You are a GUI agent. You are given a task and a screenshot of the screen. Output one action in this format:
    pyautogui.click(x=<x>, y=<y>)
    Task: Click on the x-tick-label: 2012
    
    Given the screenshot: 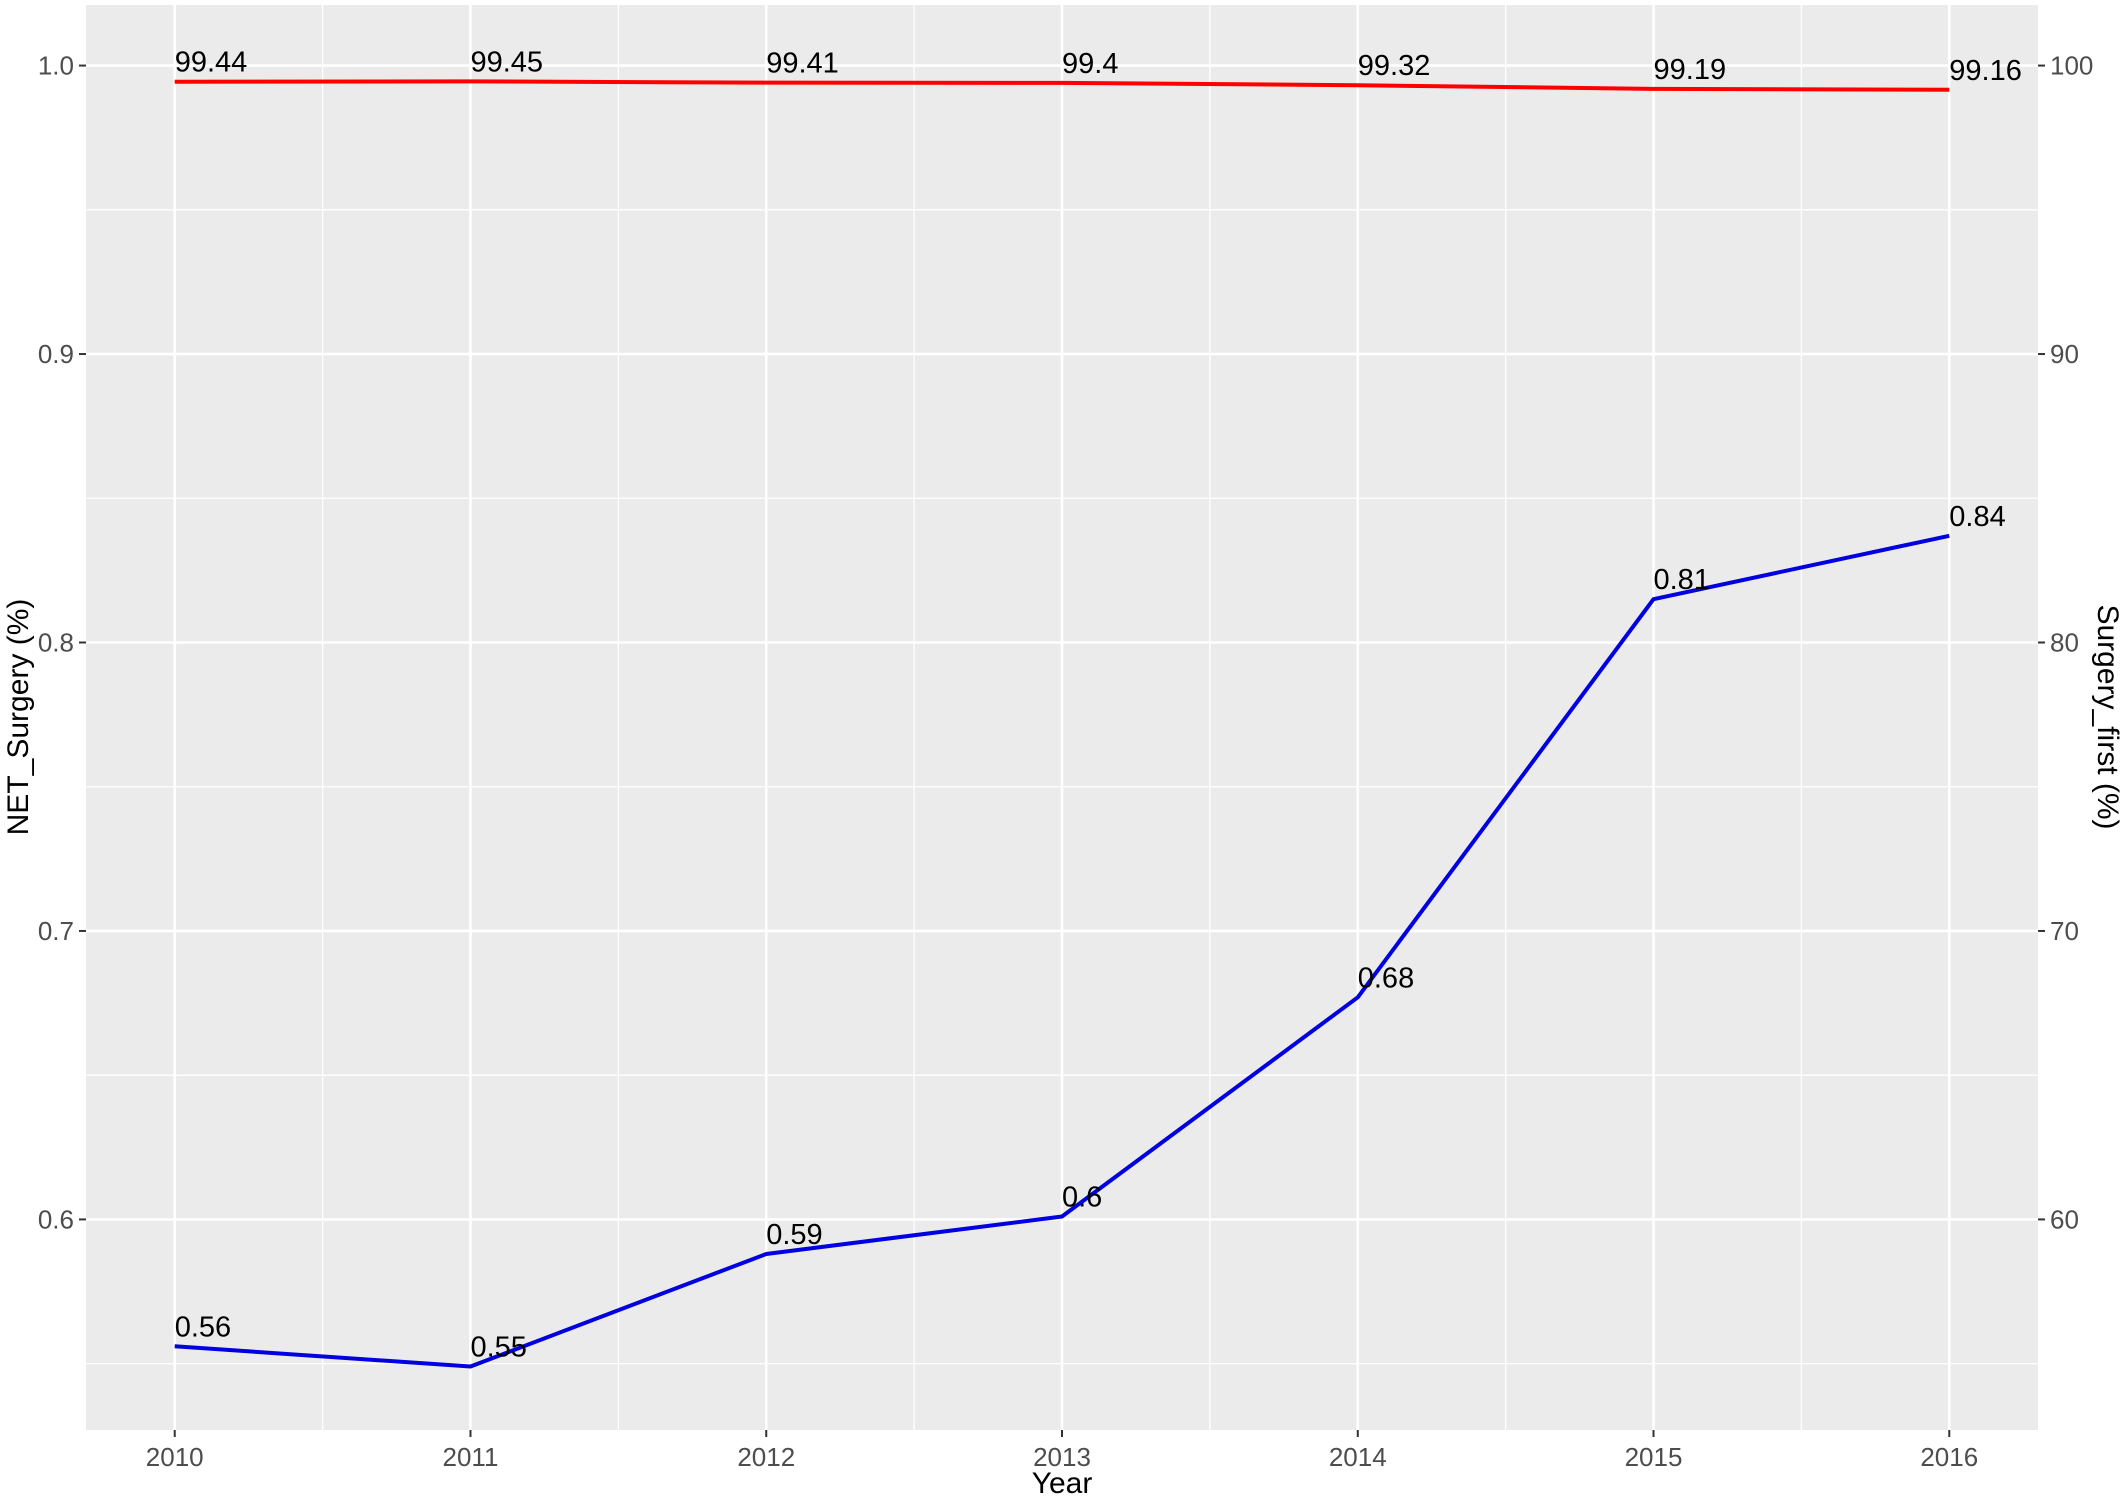 What is the action you would take?
    pyautogui.click(x=766, y=1457)
    